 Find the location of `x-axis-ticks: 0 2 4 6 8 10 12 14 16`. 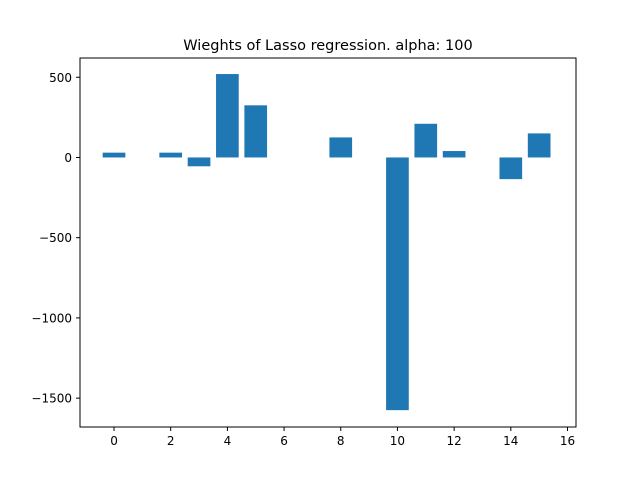

x-axis-ticks: 0 2 4 6 8 10 12 14 16 is located at coordinates (342, 437).